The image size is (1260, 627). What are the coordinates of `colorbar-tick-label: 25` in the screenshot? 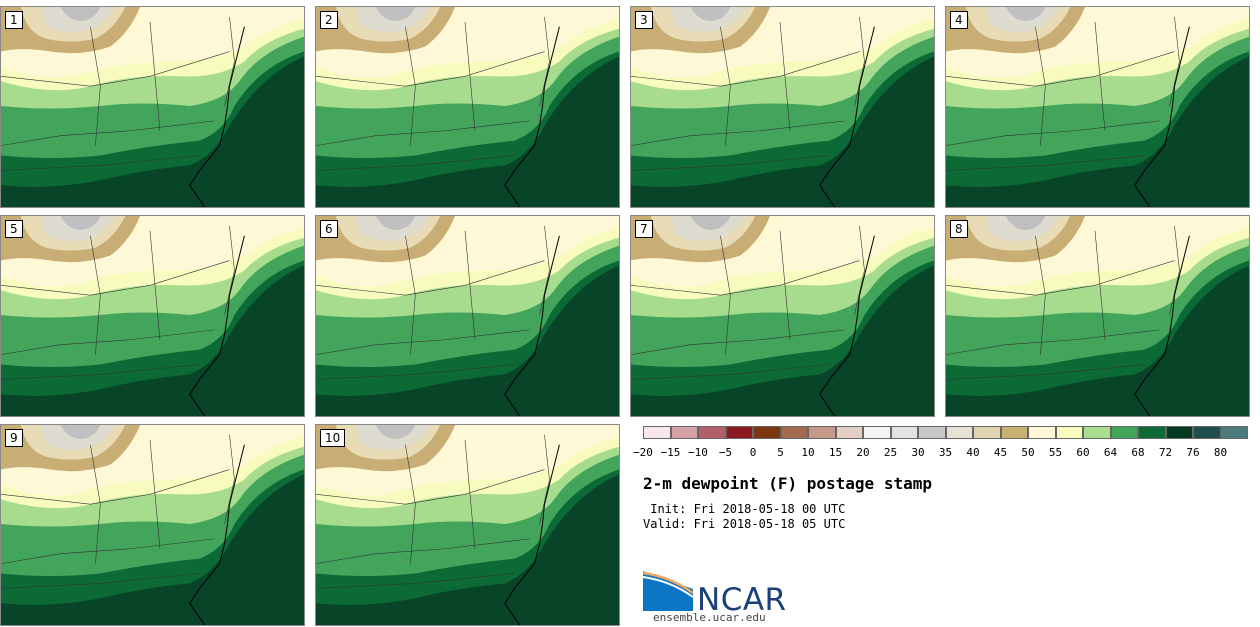 It's located at (890, 452).